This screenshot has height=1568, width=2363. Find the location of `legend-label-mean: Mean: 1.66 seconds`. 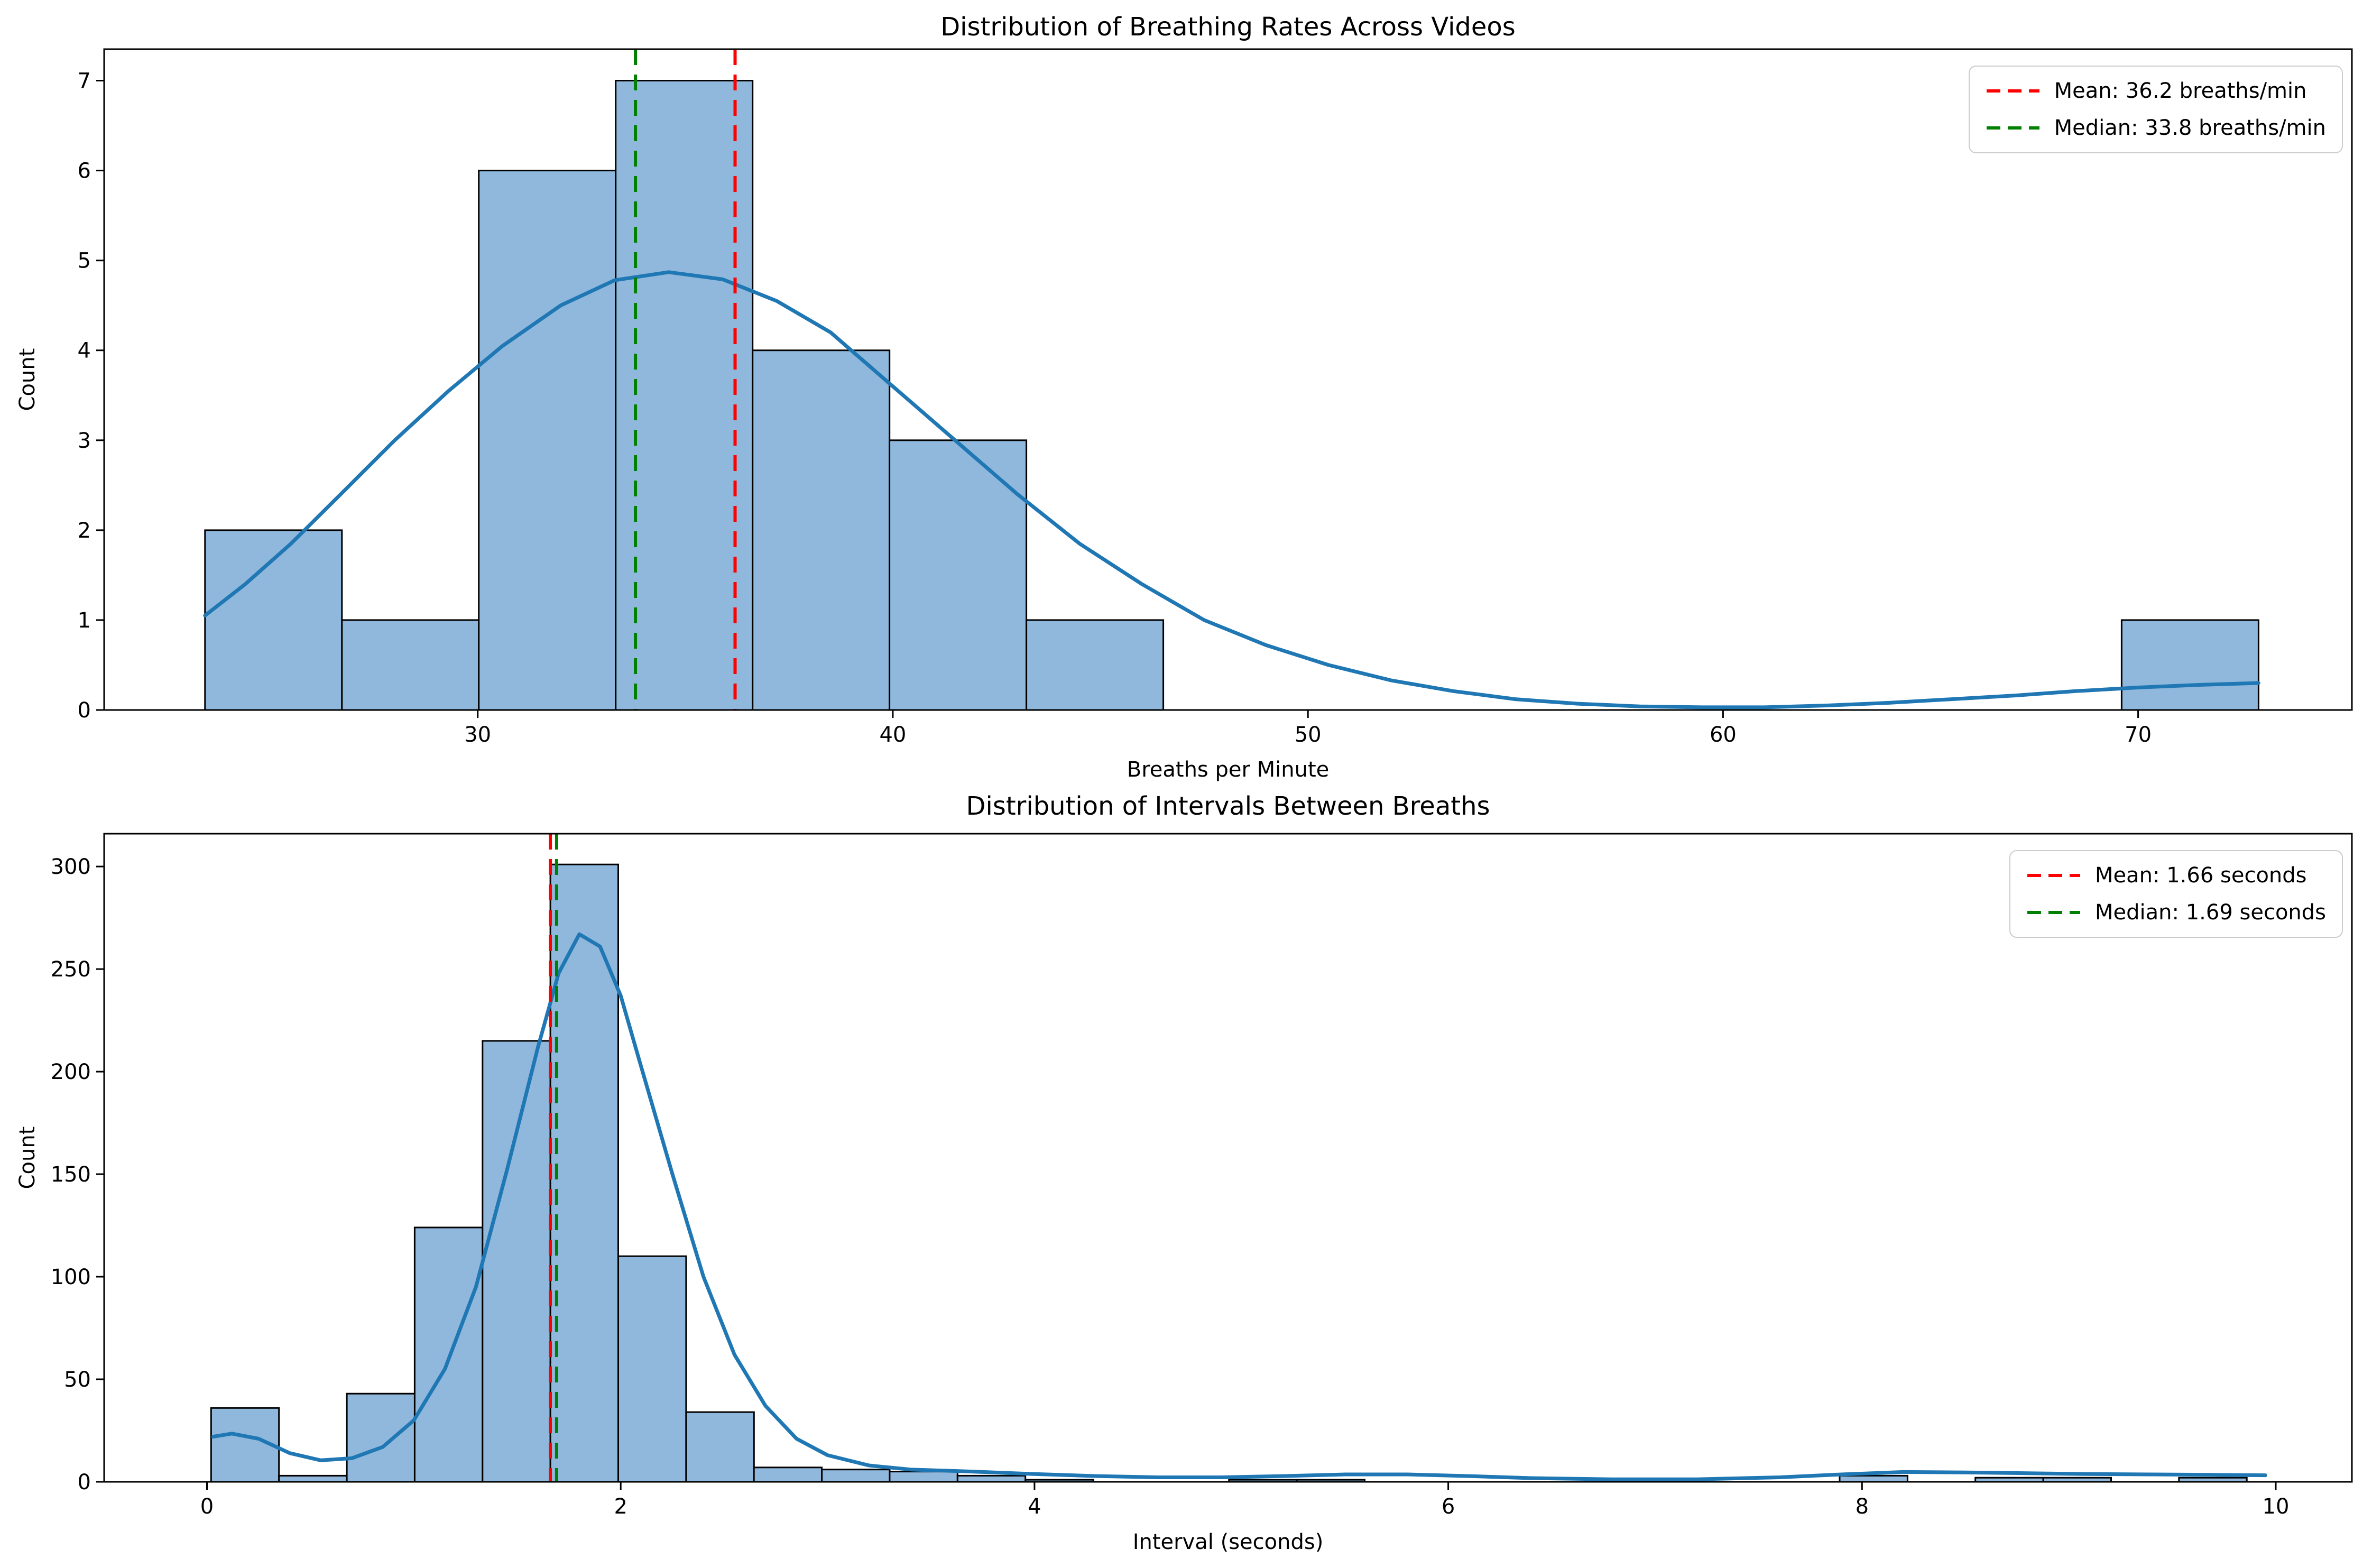

legend-label-mean: Mean: 1.66 seconds is located at coordinates (2201, 875).